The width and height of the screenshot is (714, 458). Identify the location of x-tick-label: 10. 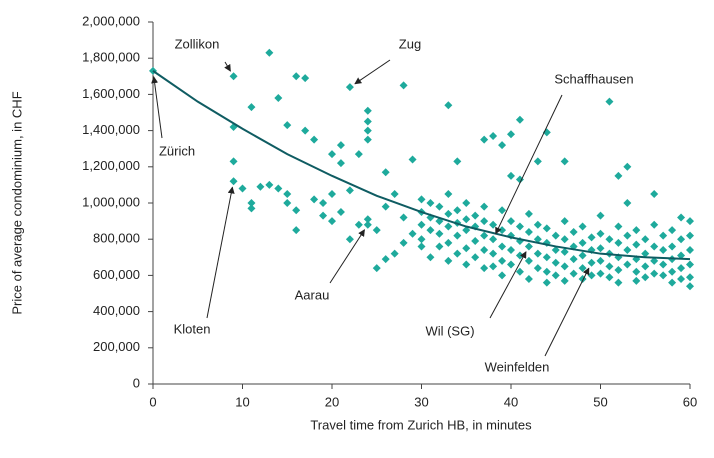
(242, 401).